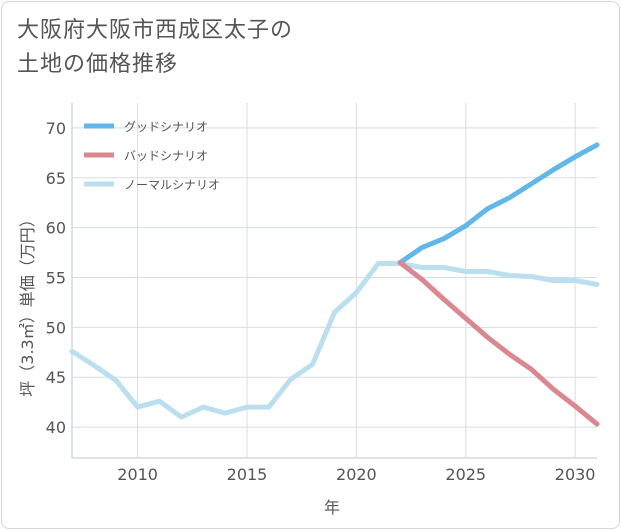 This screenshot has height=530, width=621. What do you see at coordinates (56, 377) in the screenshot?
I see `y-tick-label: 45` at bounding box center [56, 377].